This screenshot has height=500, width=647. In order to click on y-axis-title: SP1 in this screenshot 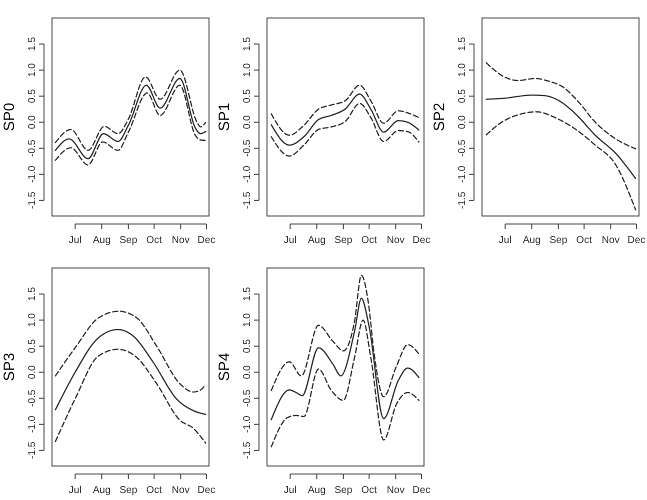, I will do `click(224, 117)`.